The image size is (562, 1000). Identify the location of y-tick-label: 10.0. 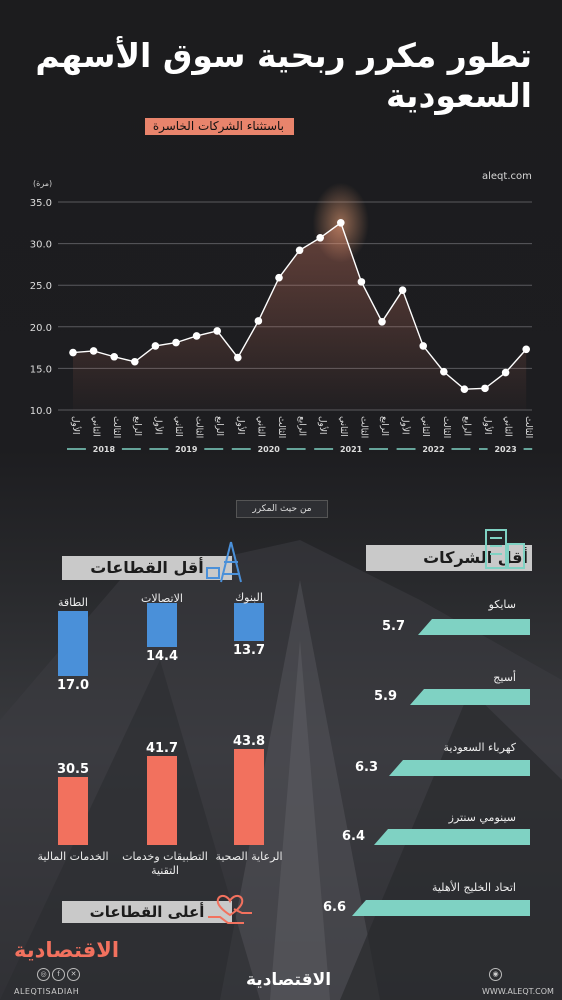
(41, 411).